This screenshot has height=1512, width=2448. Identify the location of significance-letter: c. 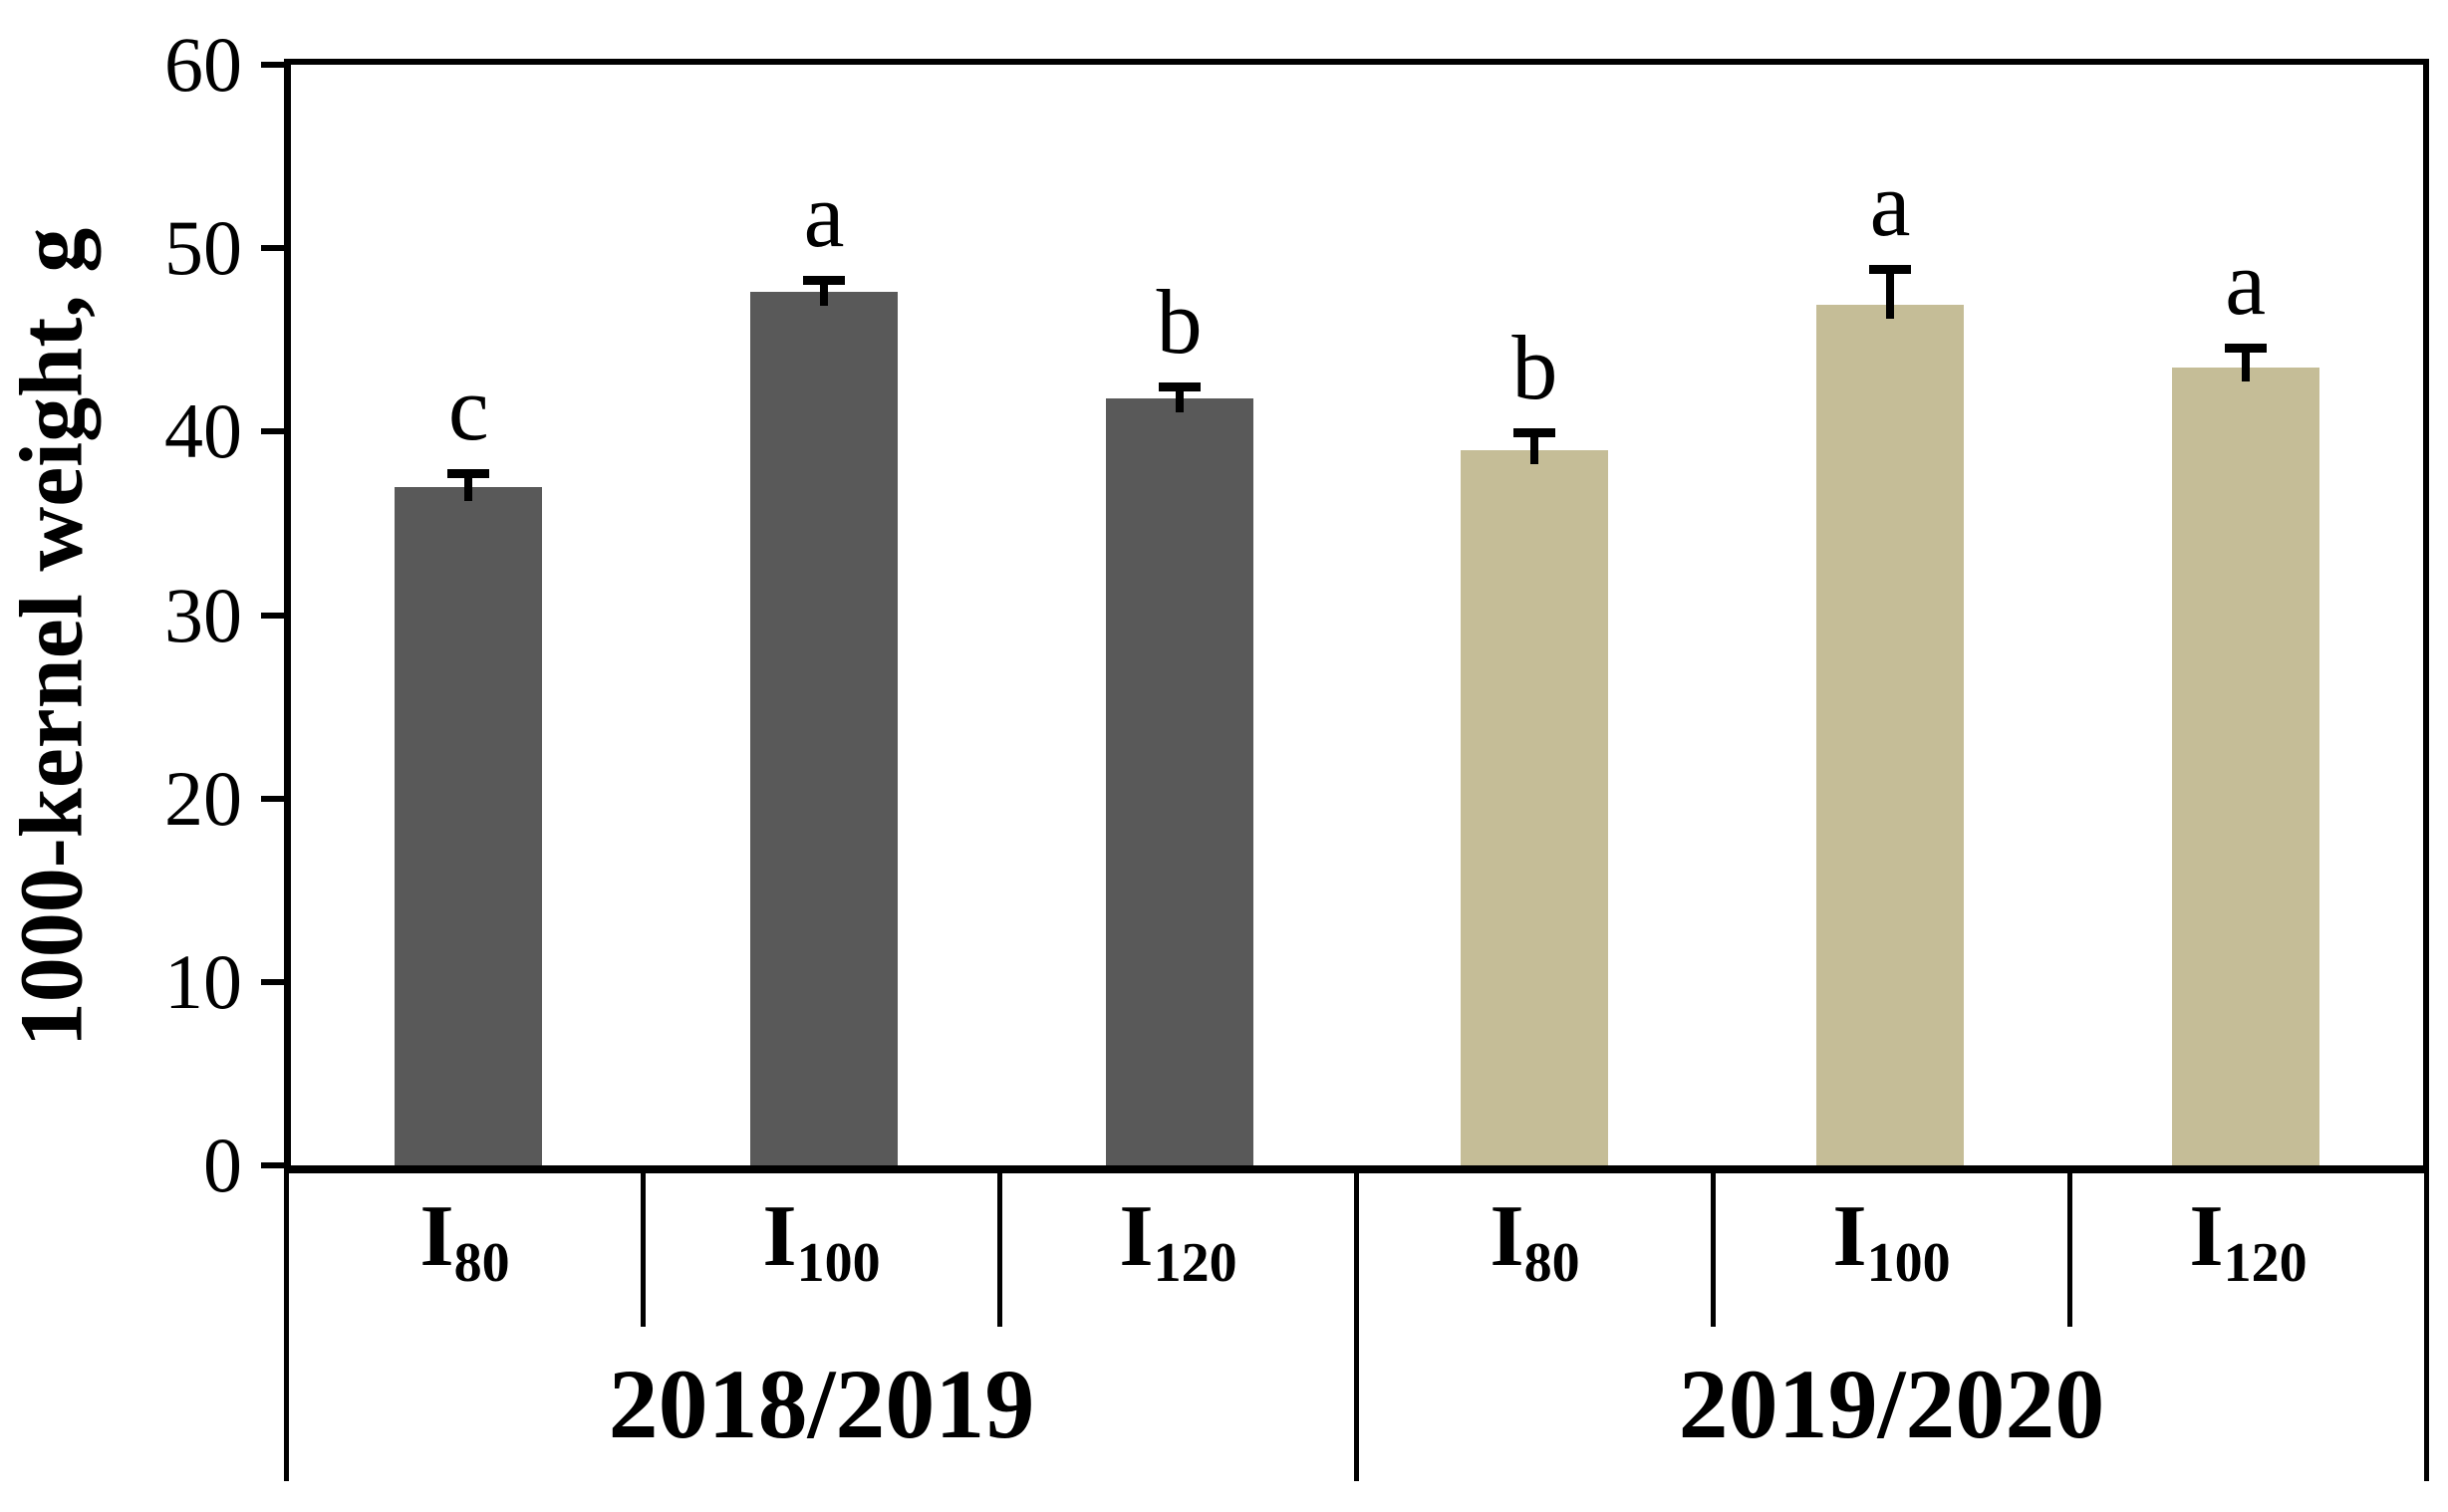
(468, 408).